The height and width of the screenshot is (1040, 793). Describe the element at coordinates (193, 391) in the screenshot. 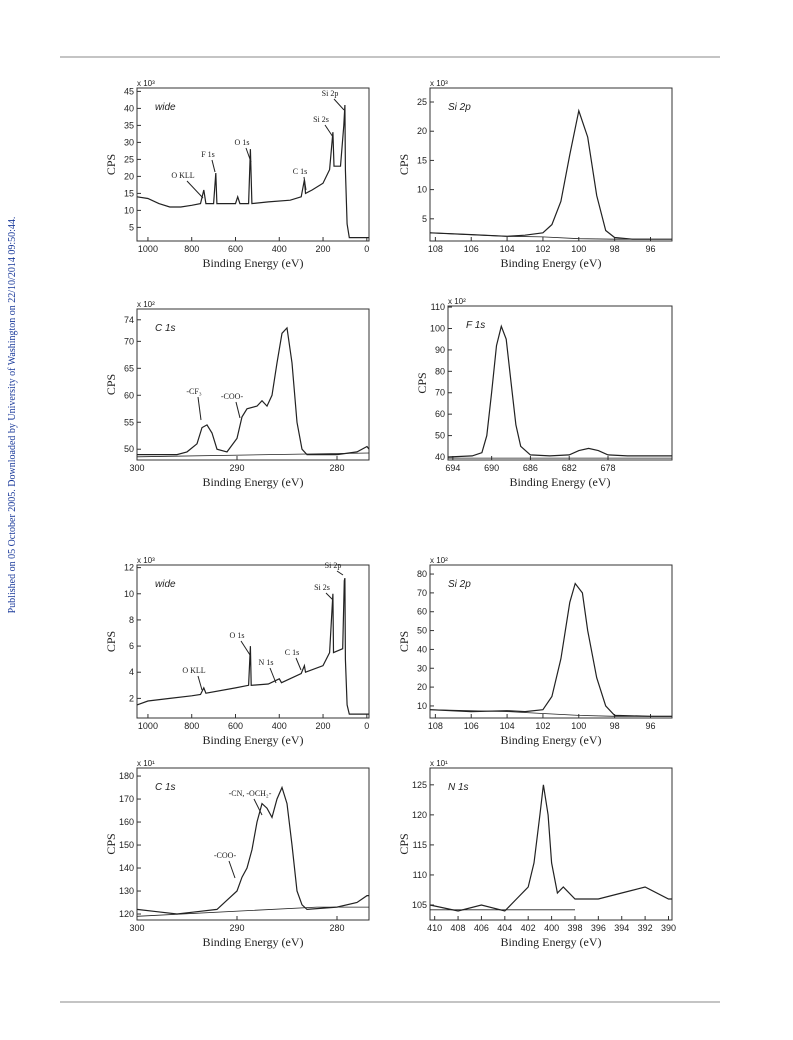

I see `peak-annotation: -CF₃` at that location.